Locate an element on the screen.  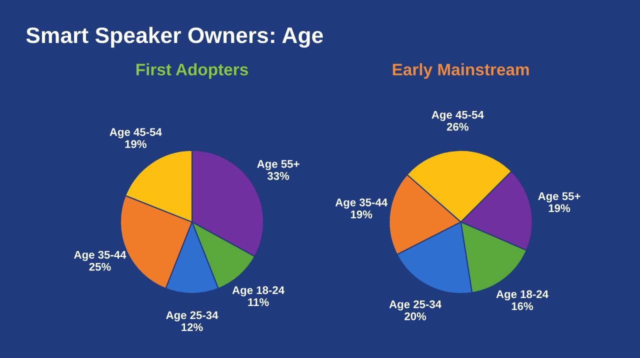
chart-subtitle: First Adopters is located at coordinates (192, 71).